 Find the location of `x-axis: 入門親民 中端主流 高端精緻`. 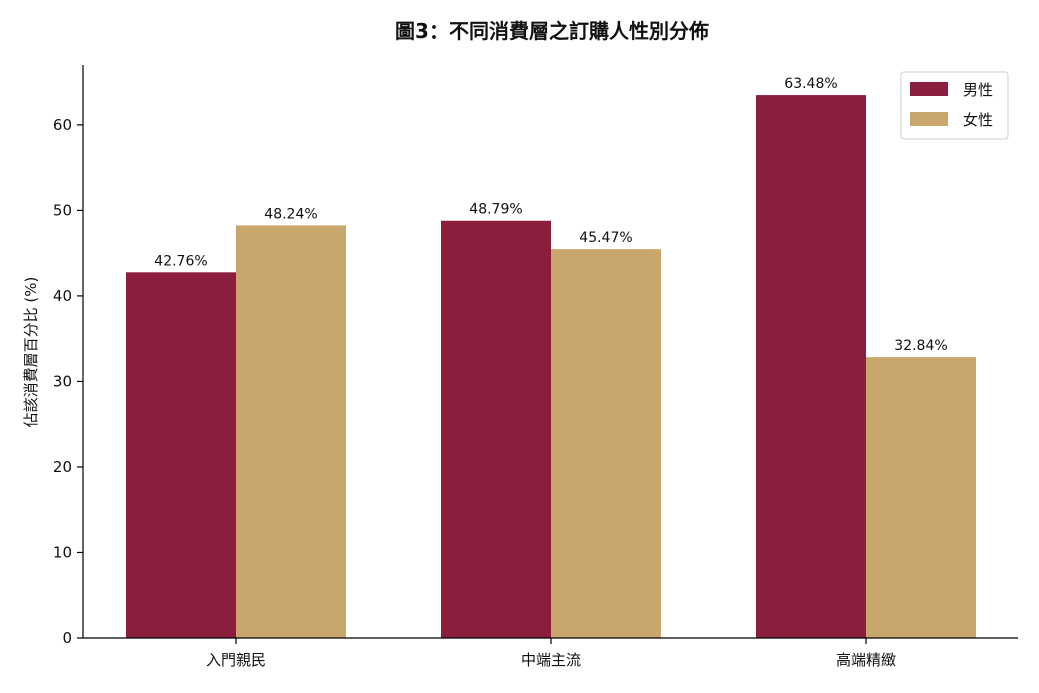

x-axis: 入門親民 中端主流 高端精緻 is located at coordinates (550, 653).